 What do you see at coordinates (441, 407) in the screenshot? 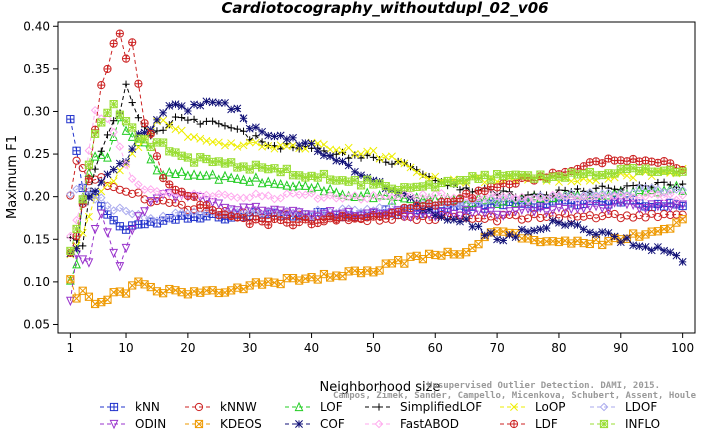
I see `legend-label: SimplifiedLOF` at bounding box center [441, 407].